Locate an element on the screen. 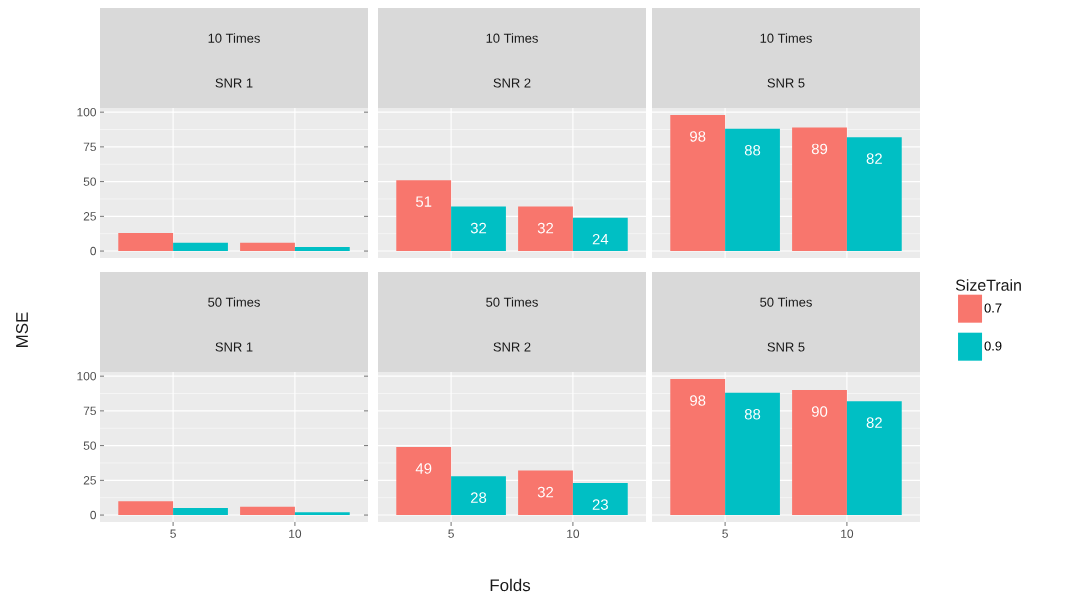 The image size is (1090, 604). legend-title: SizeTrain is located at coordinates (988, 285).